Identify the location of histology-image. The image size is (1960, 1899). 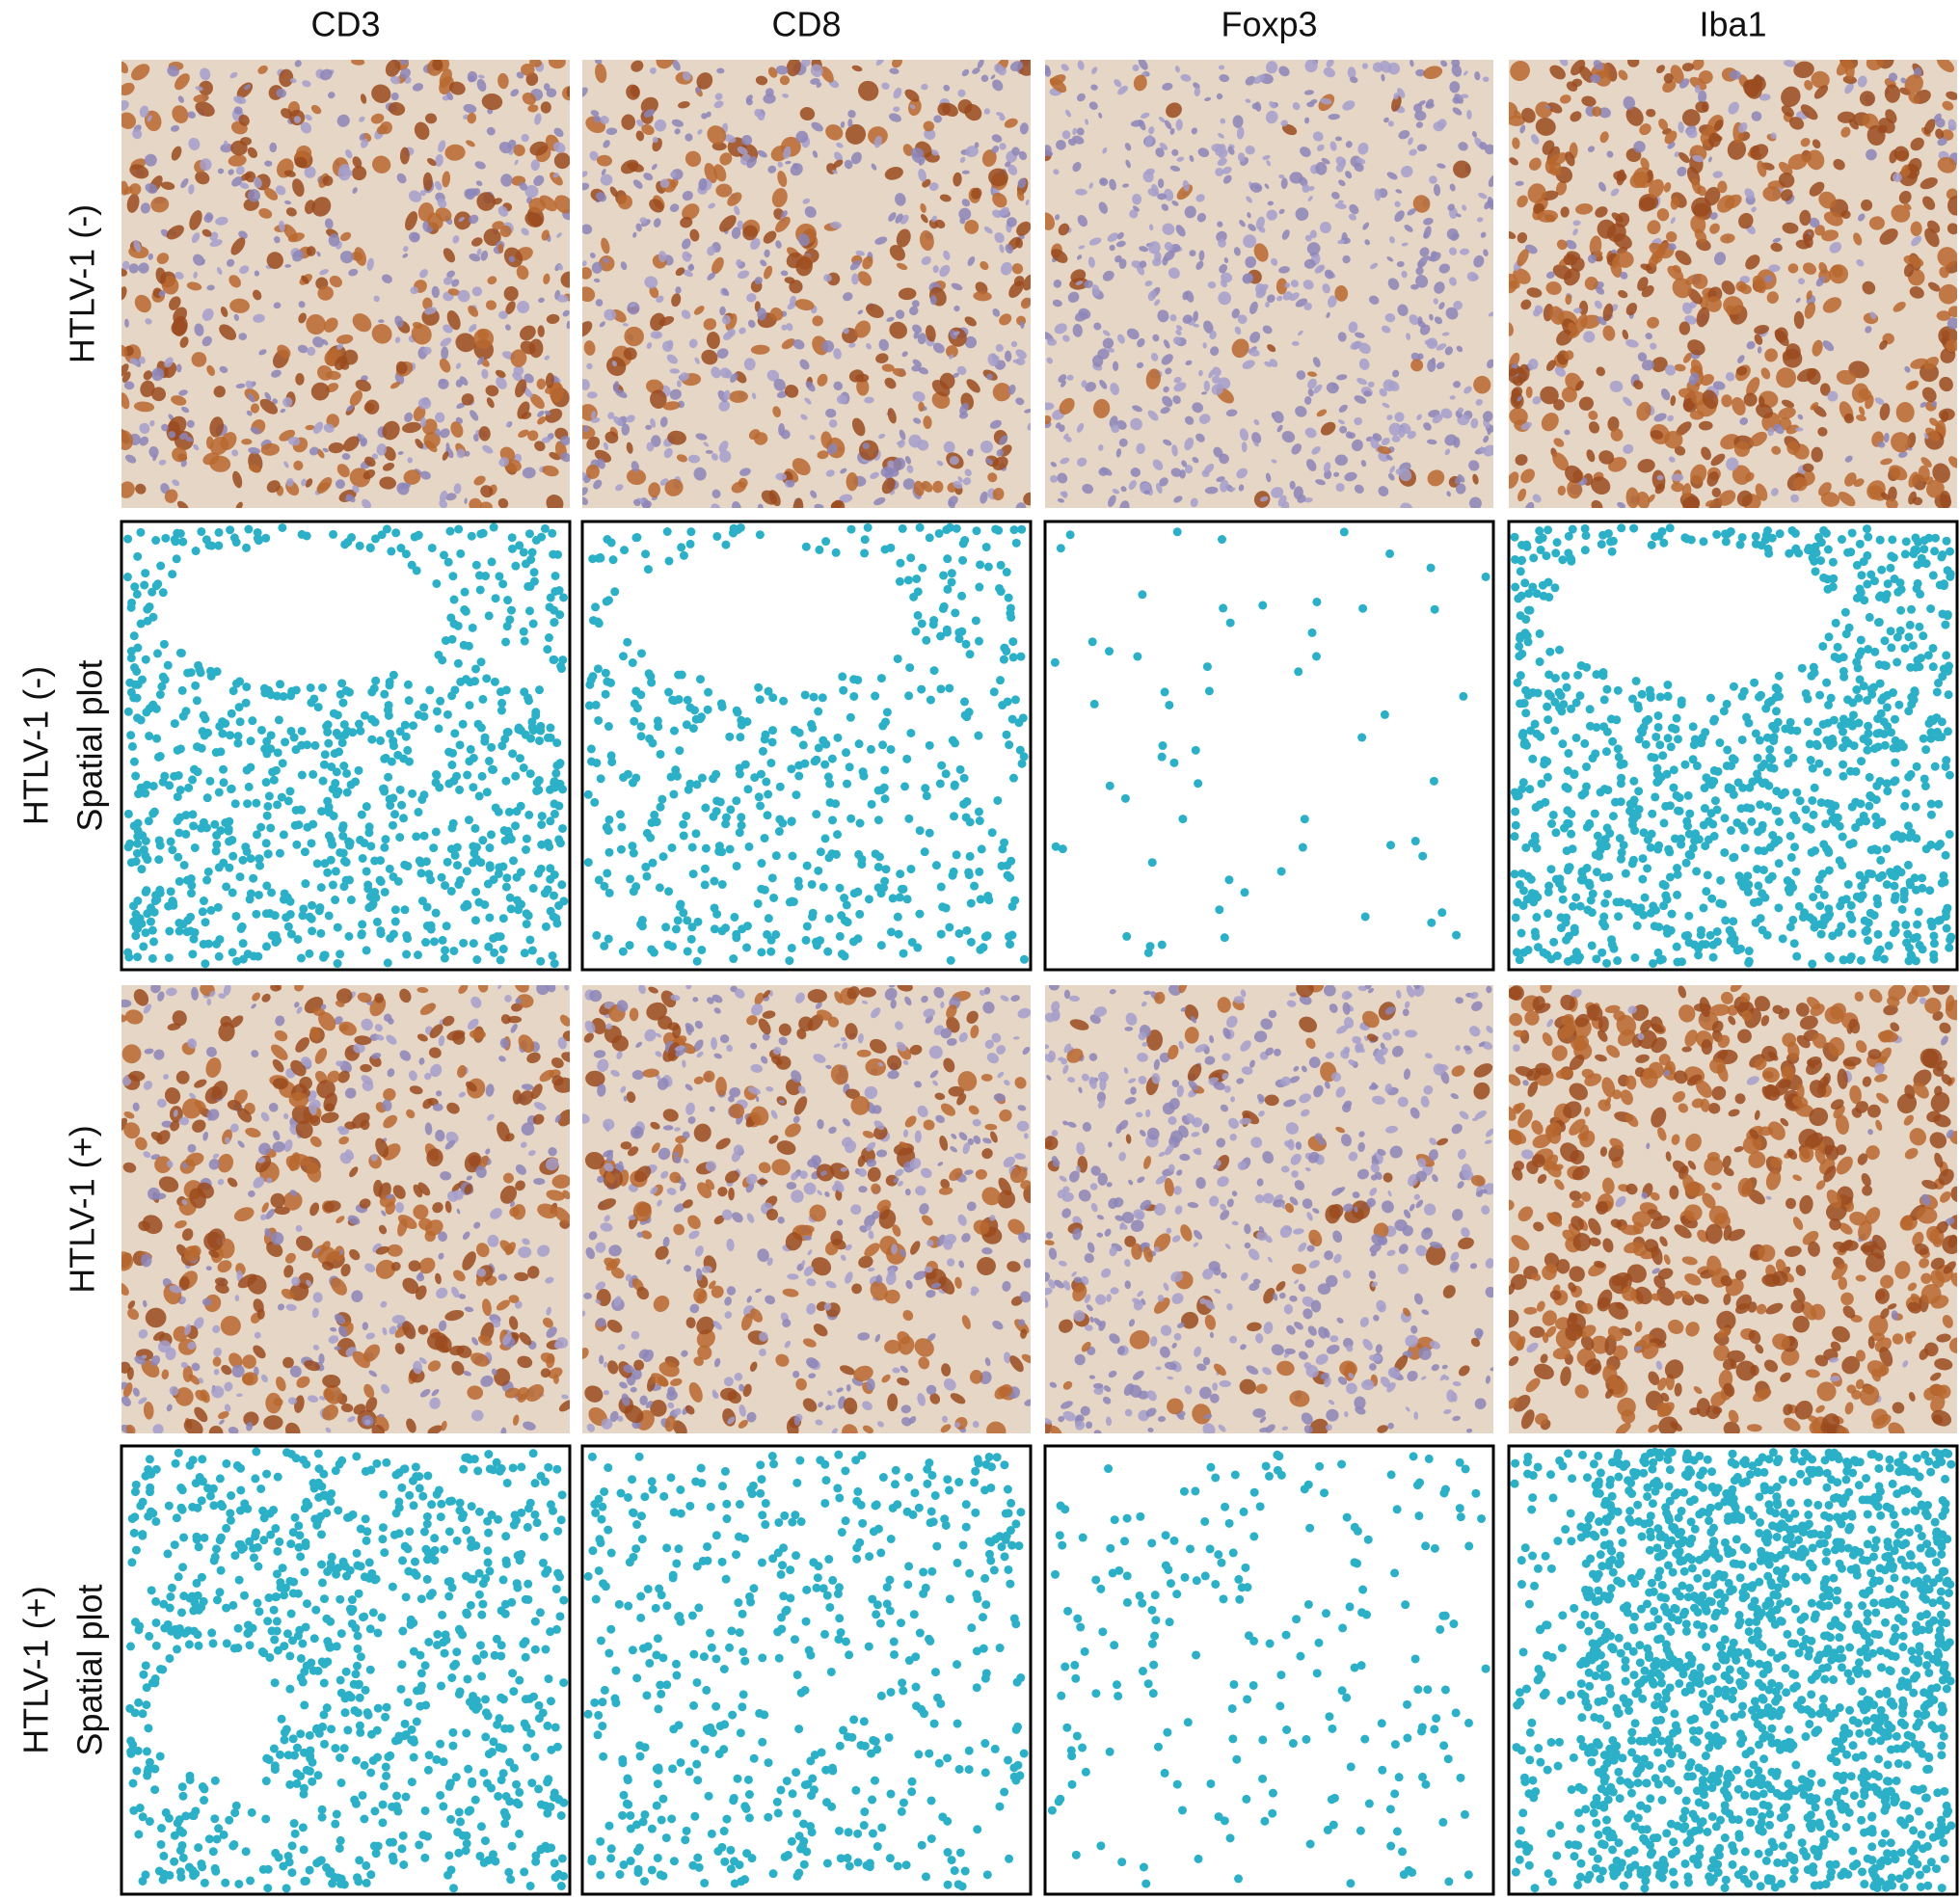
(1733, 1209).